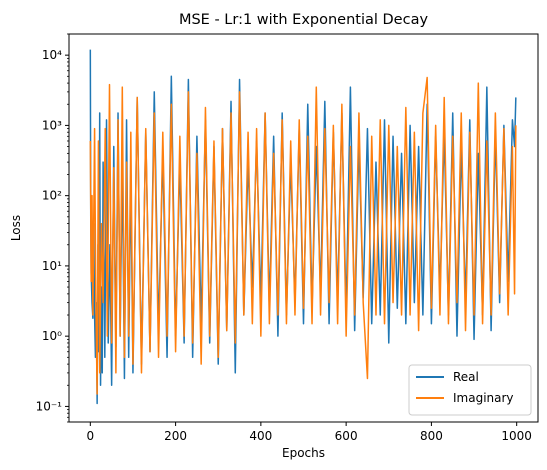 The height and width of the screenshot is (470, 547). What do you see at coordinates (90, 436) in the screenshot?
I see `x-tick-label: 0` at bounding box center [90, 436].